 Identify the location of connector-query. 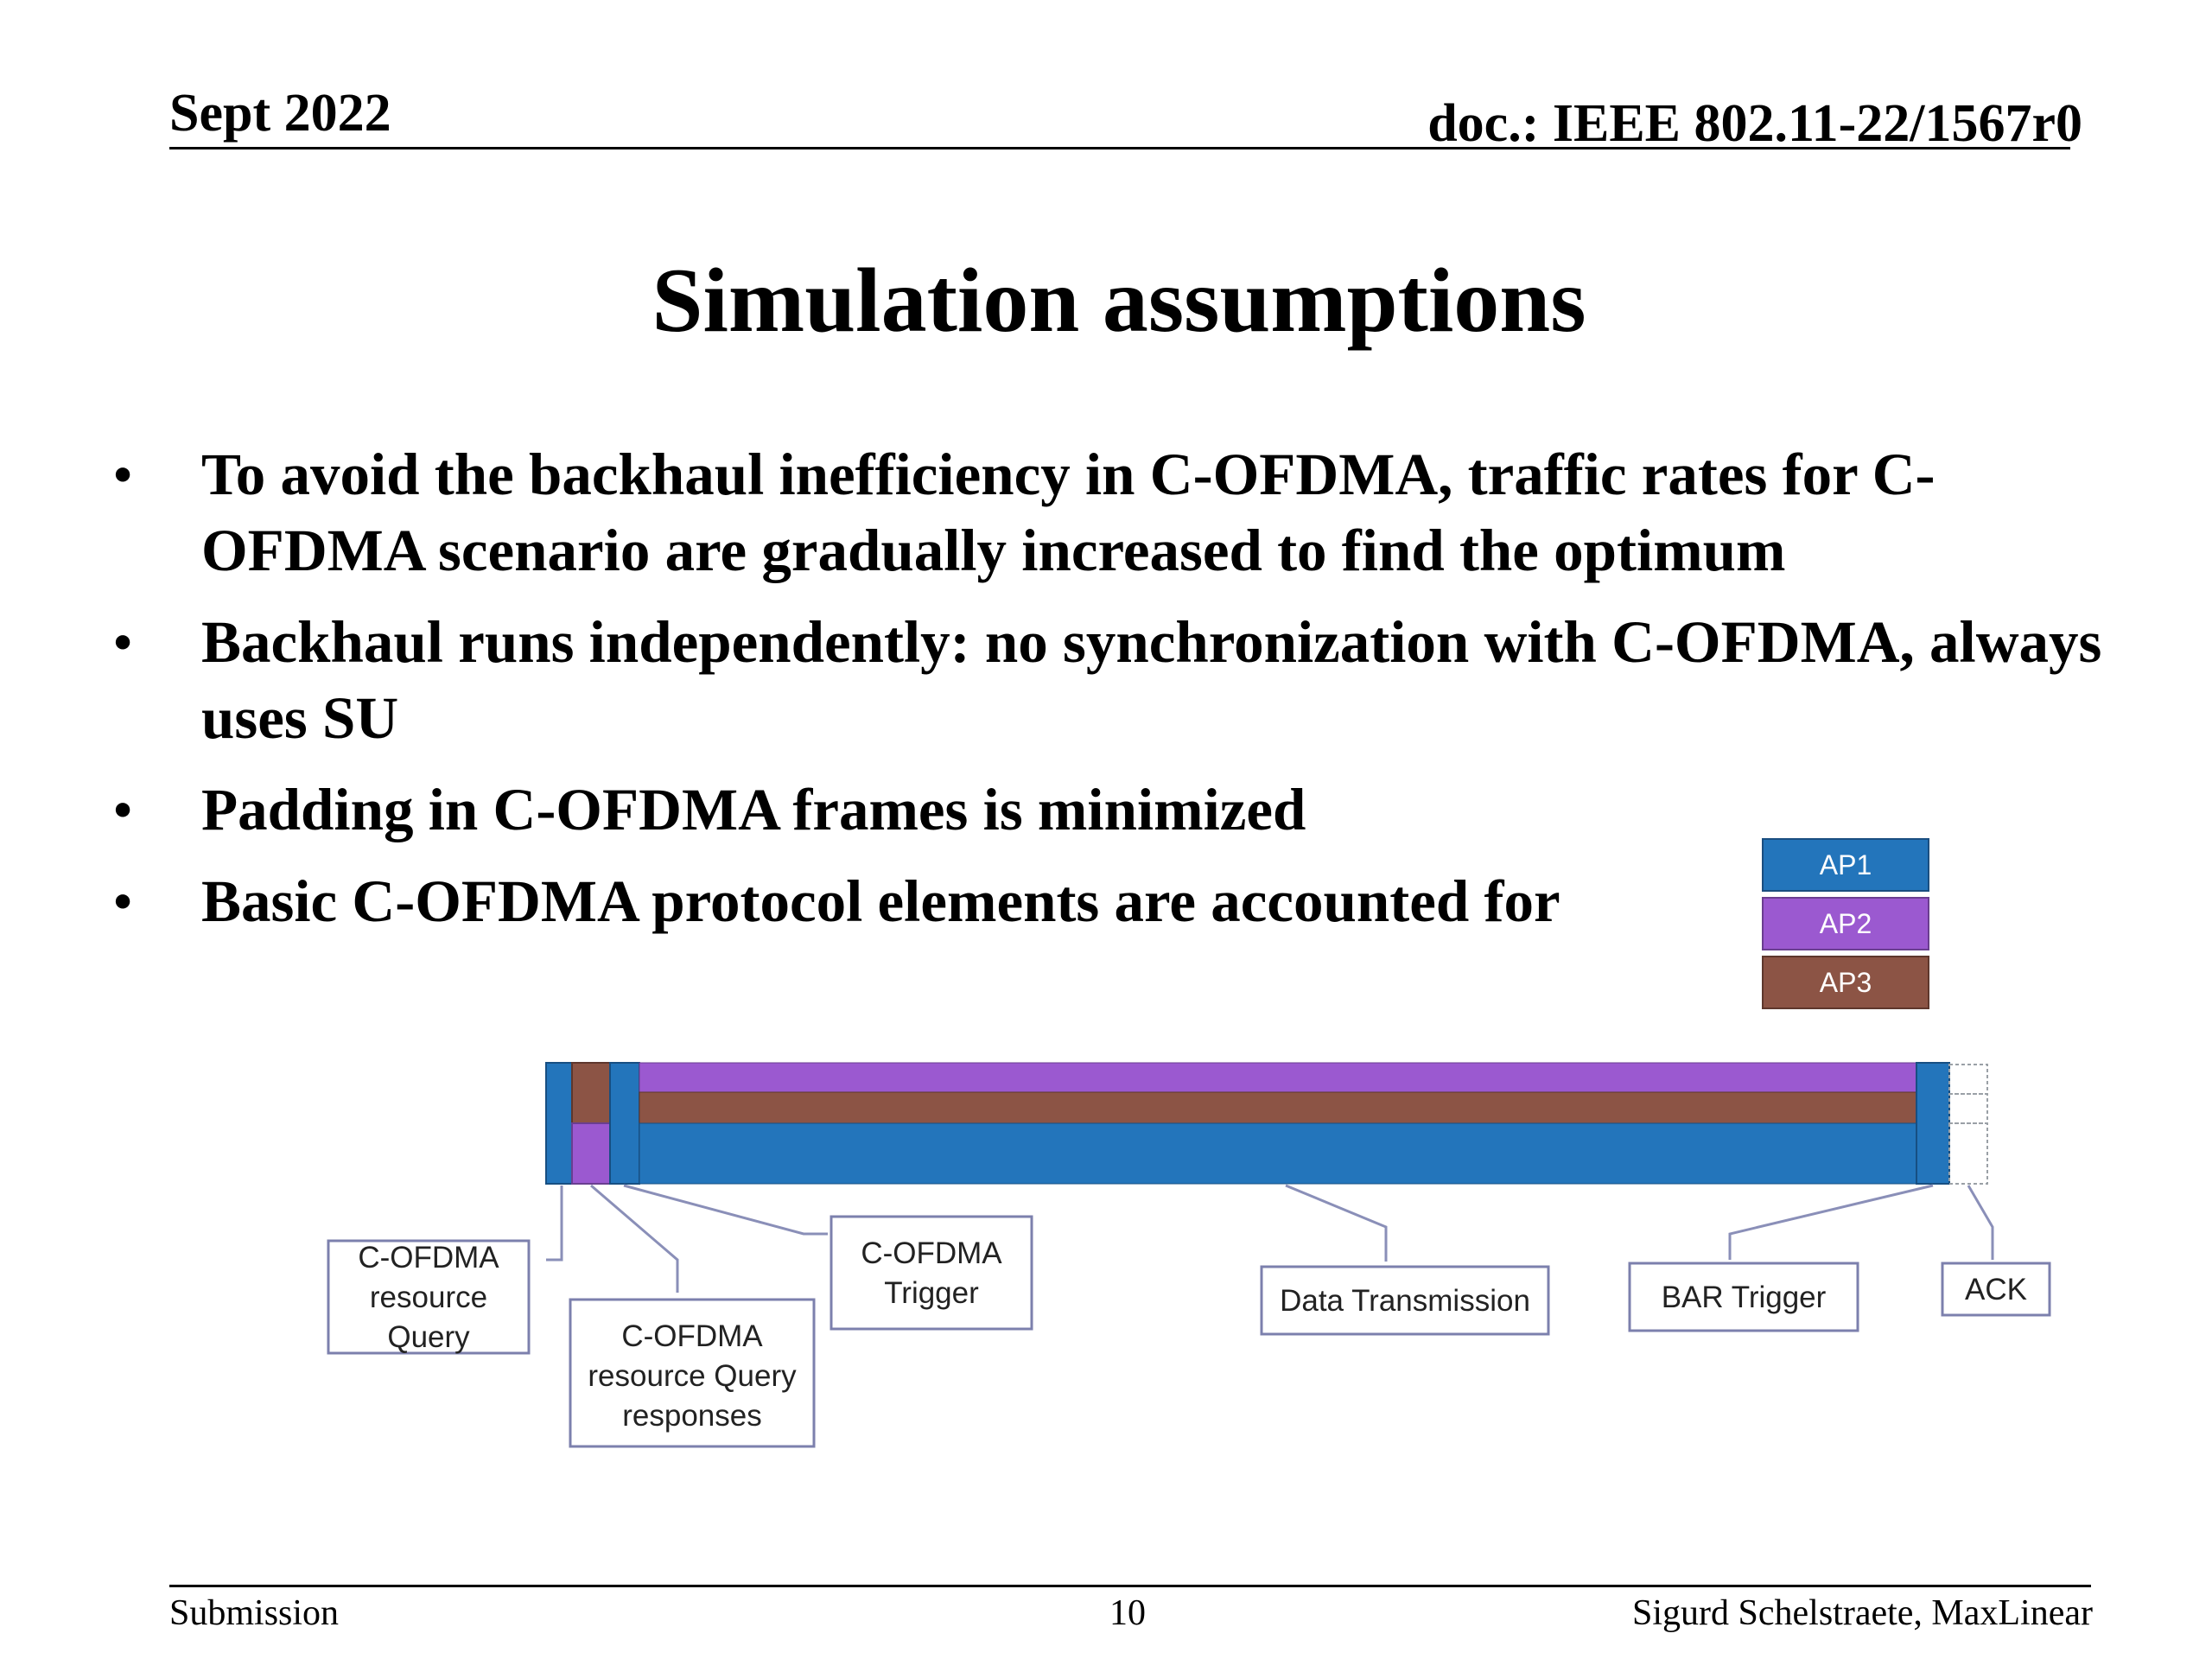
(554, 1223).